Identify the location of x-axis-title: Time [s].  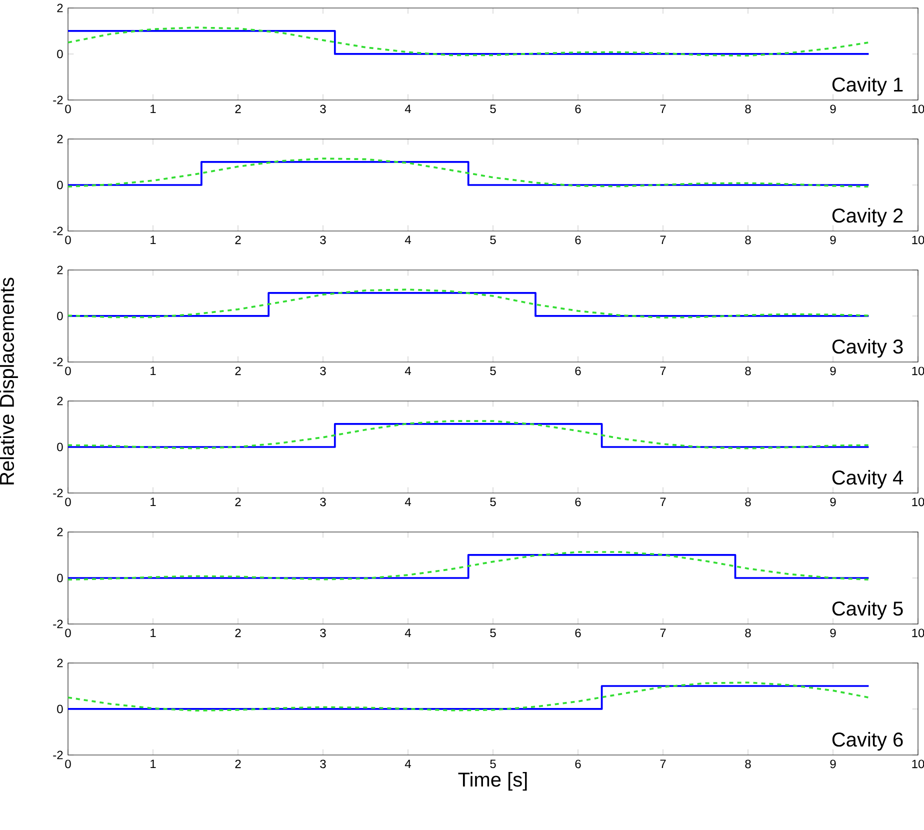
(492, 781).